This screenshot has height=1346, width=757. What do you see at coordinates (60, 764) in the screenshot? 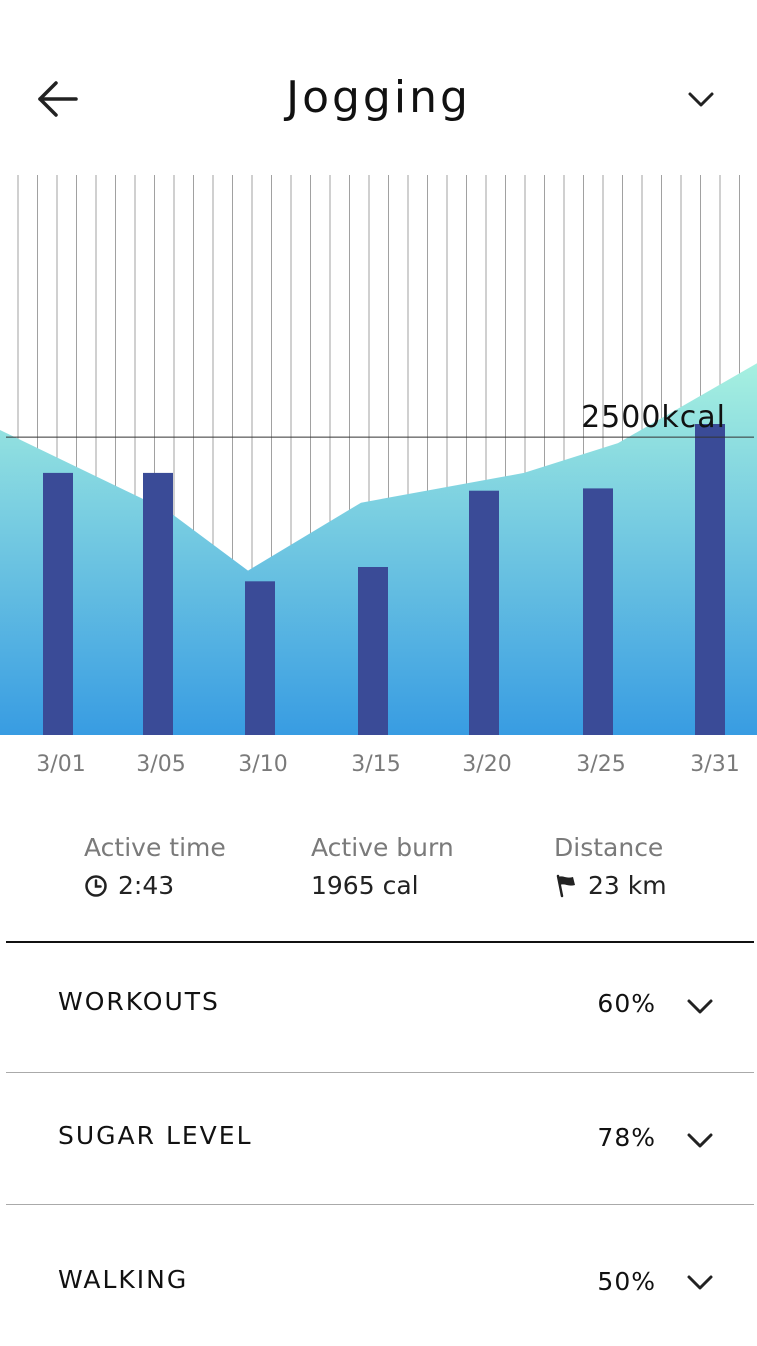
I see `x-axis-label: 3/01` at bounding box center [60, 764].